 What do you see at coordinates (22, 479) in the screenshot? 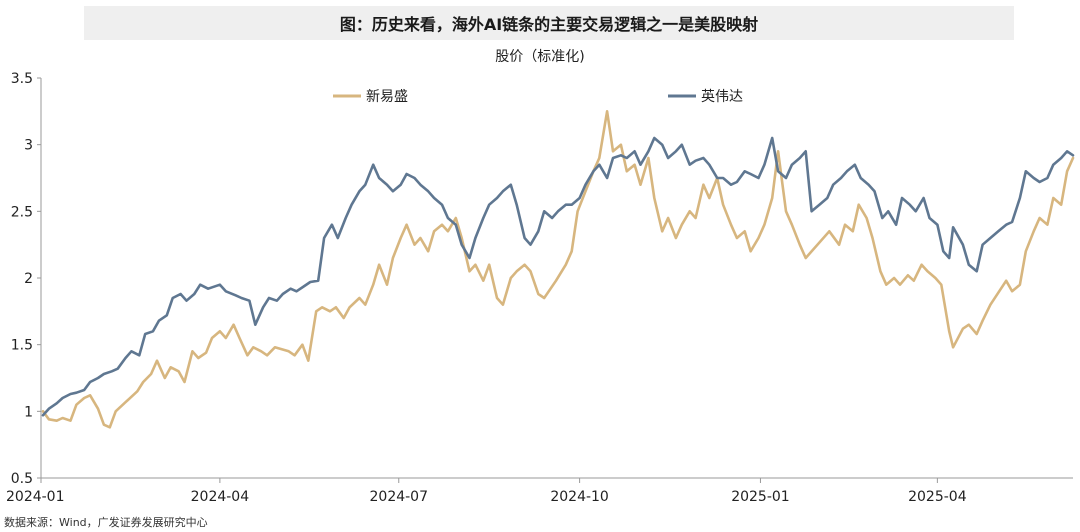
I see `y-tick-label: 0.5` at bounding box center [22, 479].